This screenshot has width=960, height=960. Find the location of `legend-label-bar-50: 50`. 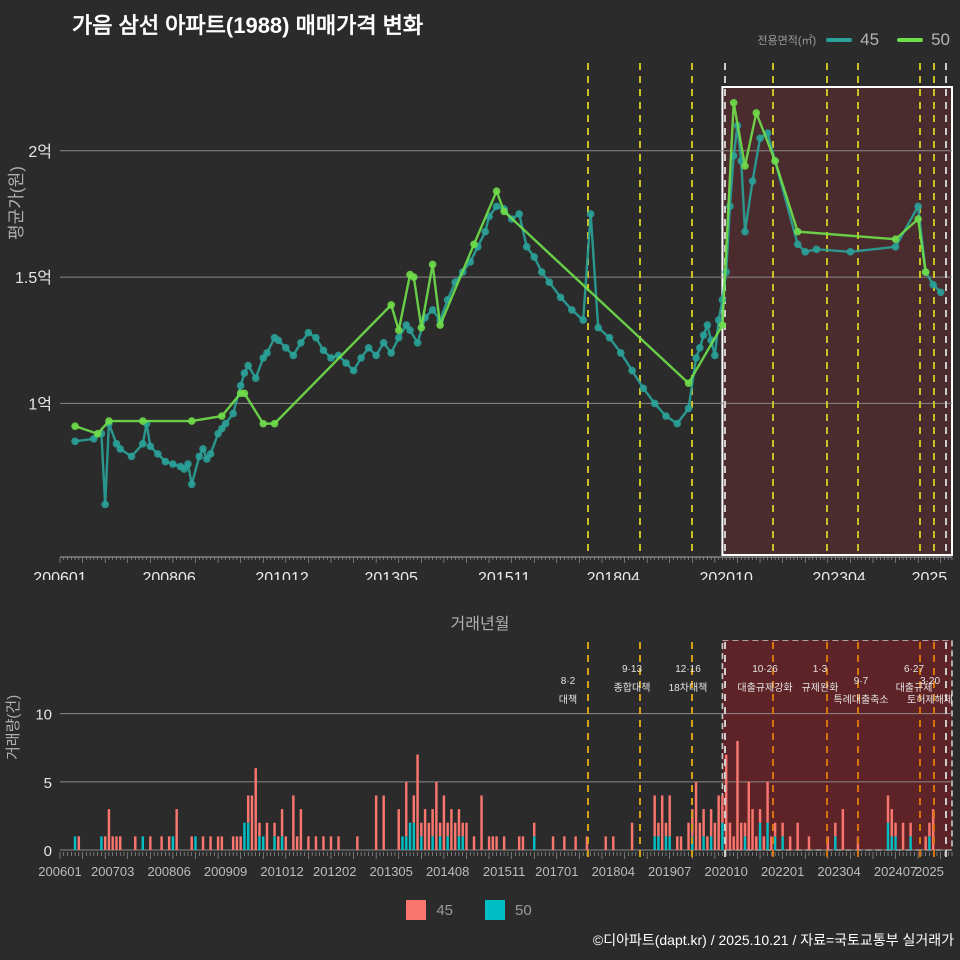

legend-label-bar-50: 50 is located at coordinates (523, 910).